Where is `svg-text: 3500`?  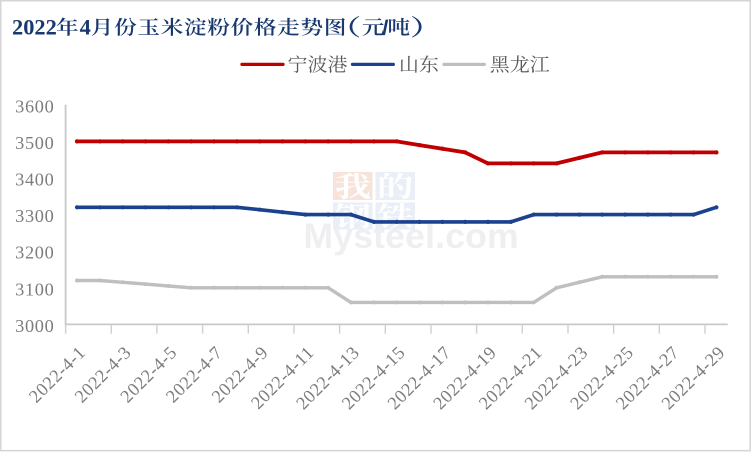
svg-text: 3500 is located at coordinates (34, 143).